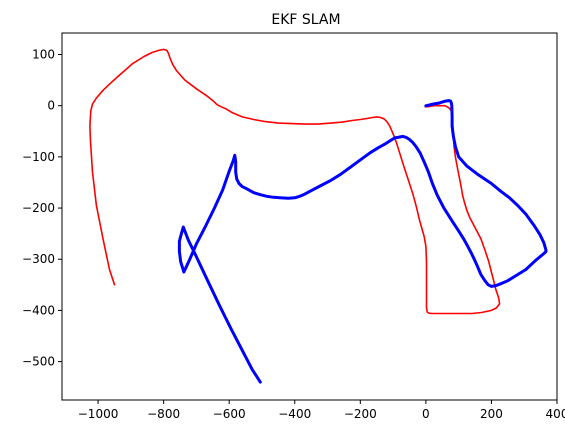 Image resolution: width=565 pixels, height=435 pixels. I want to click on chart-title: EKF SLAM, so click(305, 20).